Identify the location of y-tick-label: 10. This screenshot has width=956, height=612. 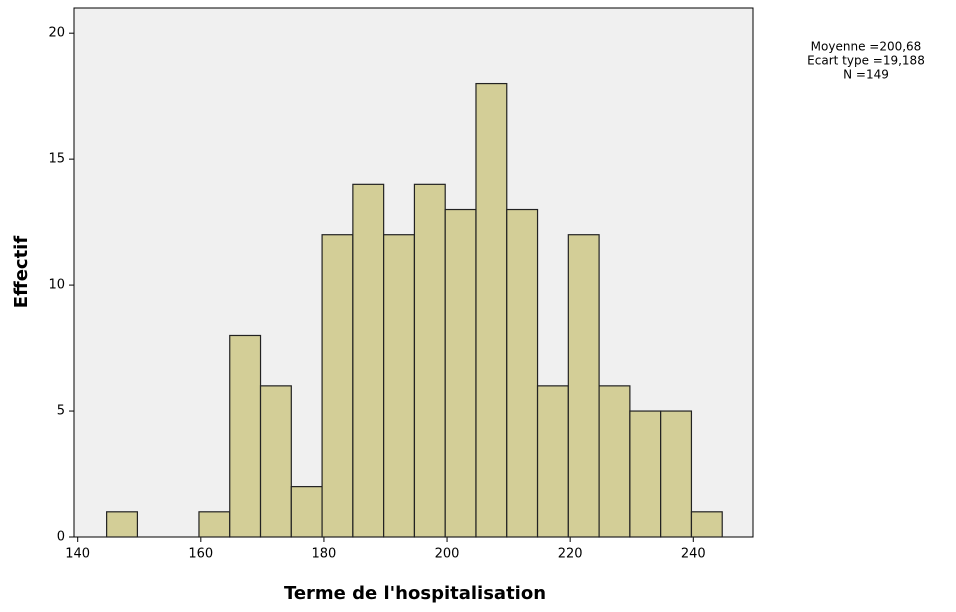
(56, 285).